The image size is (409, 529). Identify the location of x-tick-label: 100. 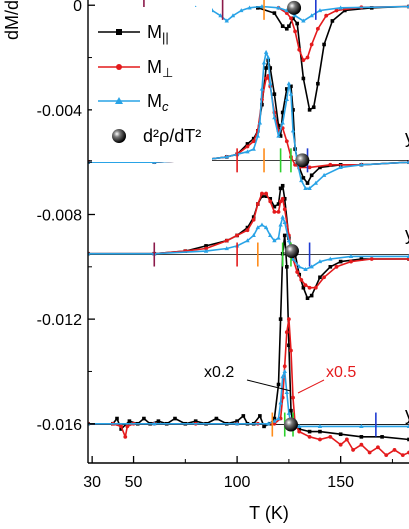
(237, 482).